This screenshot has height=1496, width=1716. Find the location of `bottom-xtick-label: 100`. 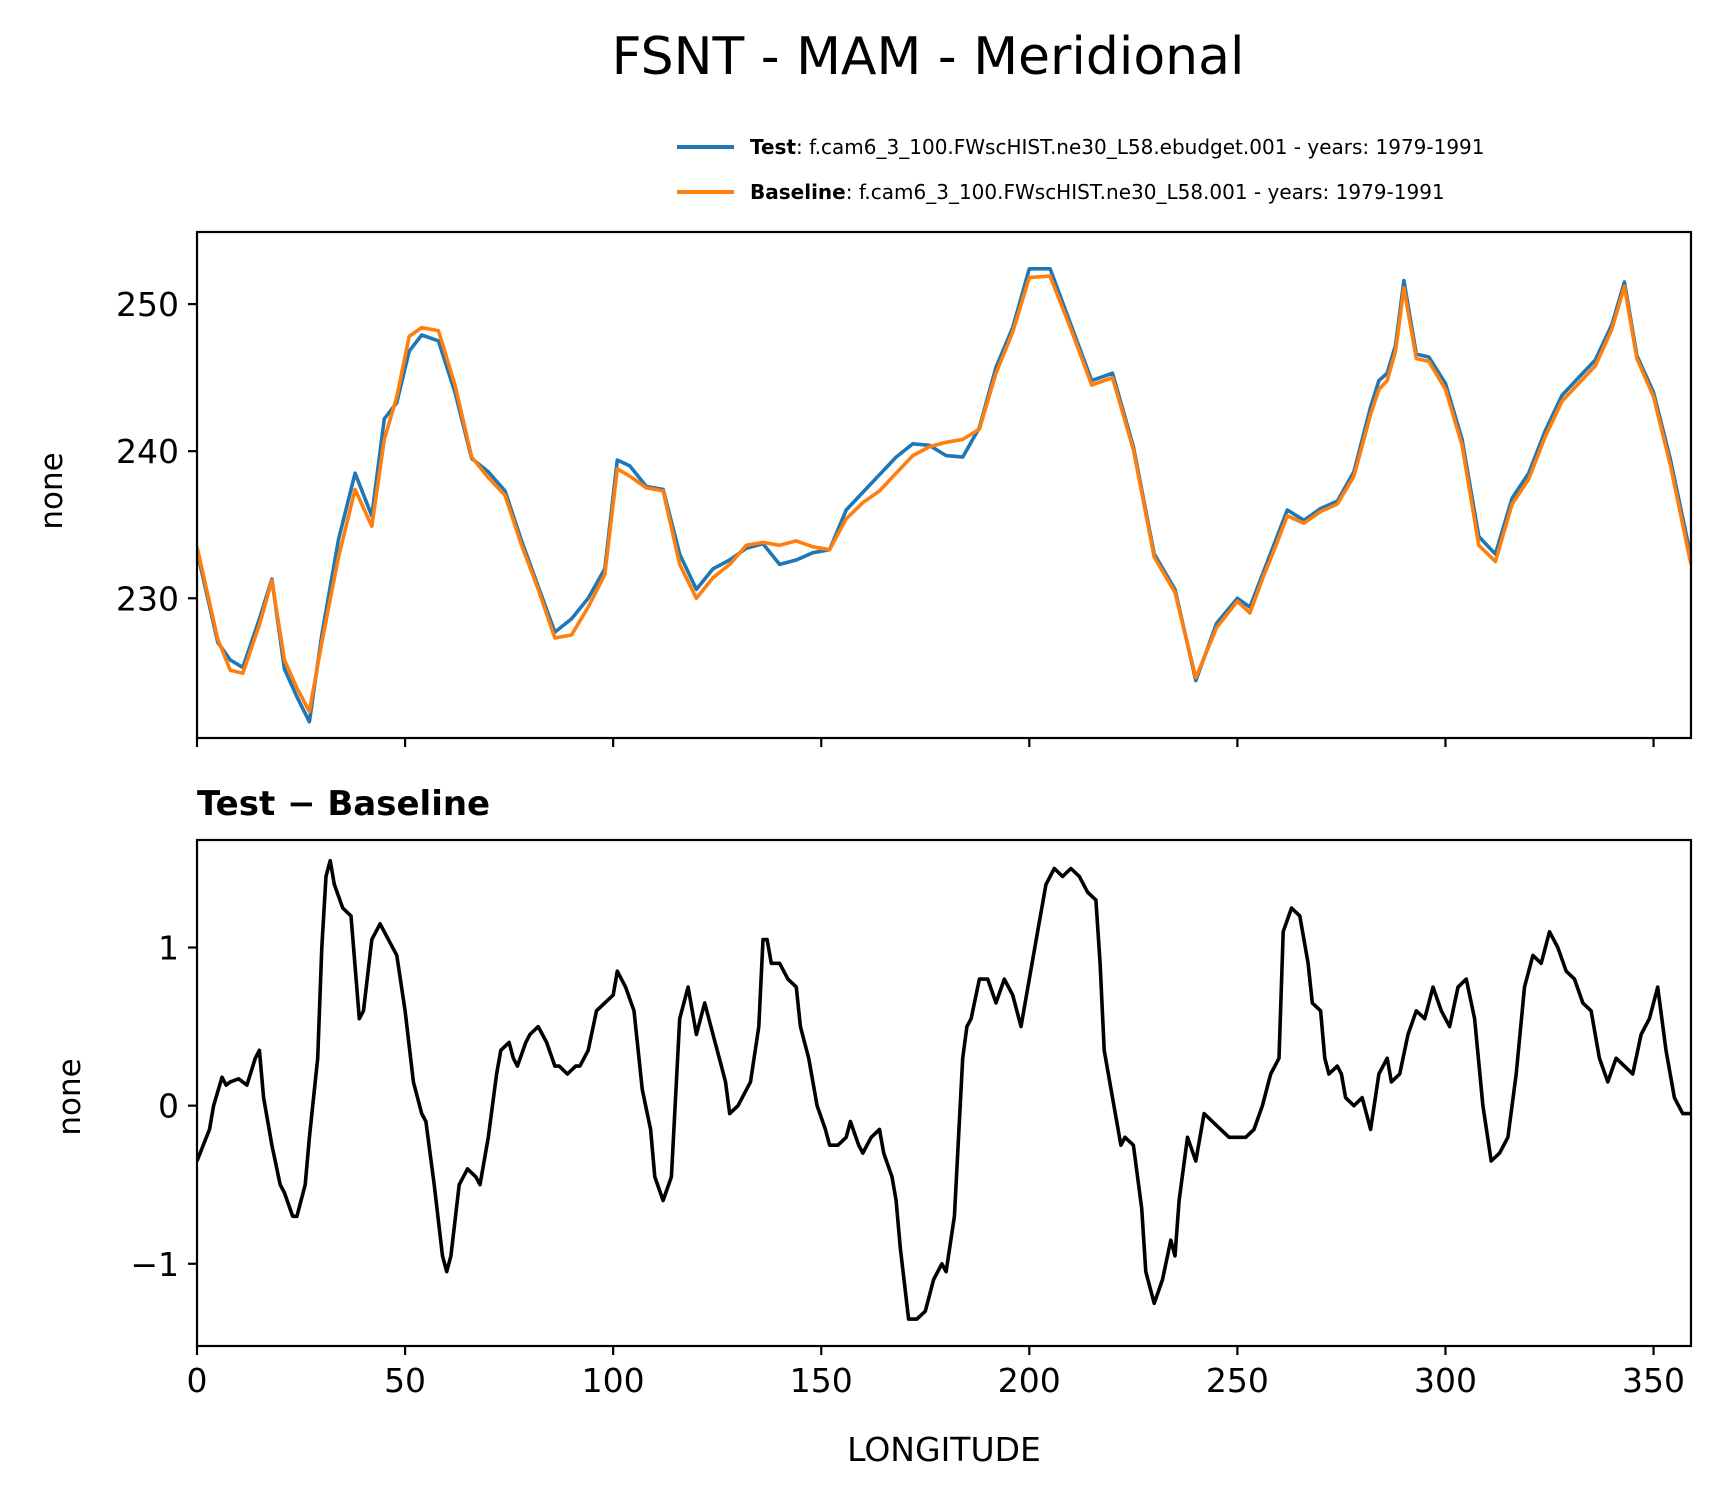

bottom-xtick-label: 100 is located at coordinates (613, 1380).